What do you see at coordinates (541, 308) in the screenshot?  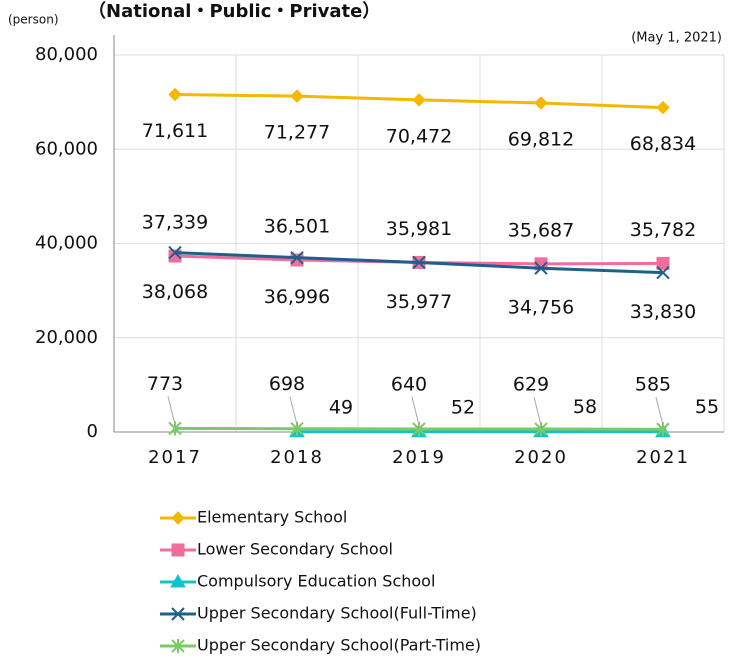 I see `data-label: 34,756` at bounding box center [541, 308].